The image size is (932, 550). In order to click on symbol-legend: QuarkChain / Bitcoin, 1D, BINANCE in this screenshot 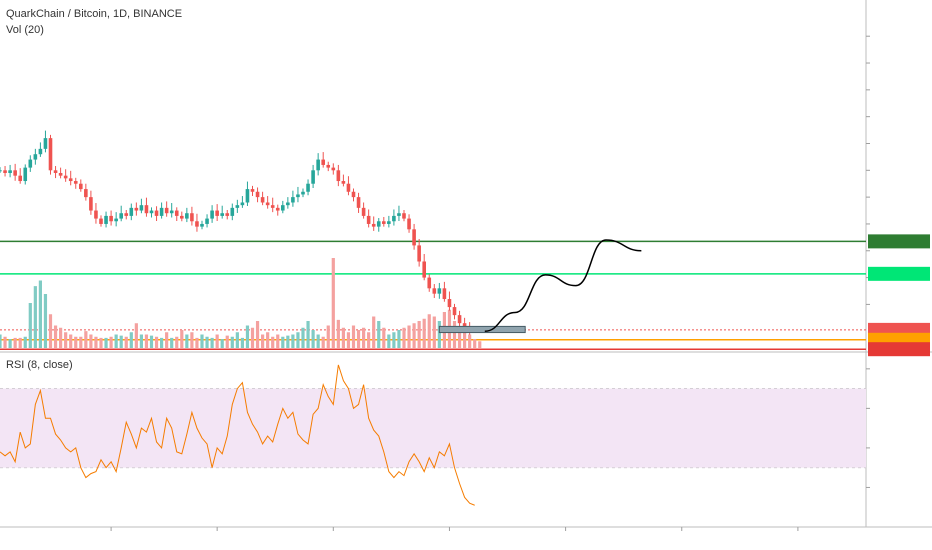, I will do `click(94, 14)`.